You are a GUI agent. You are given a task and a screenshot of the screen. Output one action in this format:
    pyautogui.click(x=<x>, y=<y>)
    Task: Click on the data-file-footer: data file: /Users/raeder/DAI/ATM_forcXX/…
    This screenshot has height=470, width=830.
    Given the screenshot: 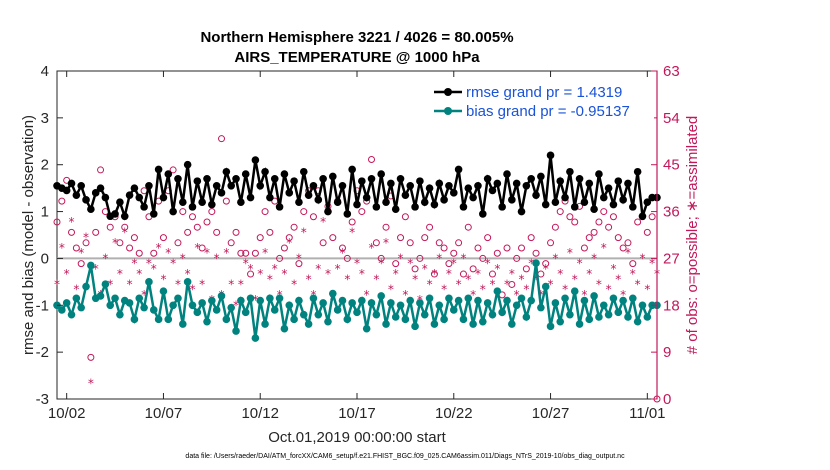 What is the action you would take?
    pyautogui.click(x=405, y=456)
    